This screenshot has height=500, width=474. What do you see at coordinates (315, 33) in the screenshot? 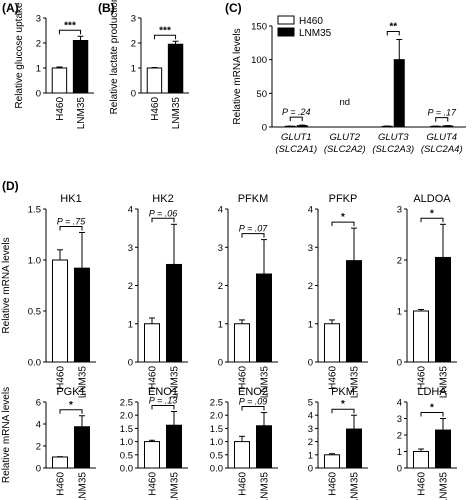
I see `legend-label-lnm35: LNM35` at bounding box center [315, 33].